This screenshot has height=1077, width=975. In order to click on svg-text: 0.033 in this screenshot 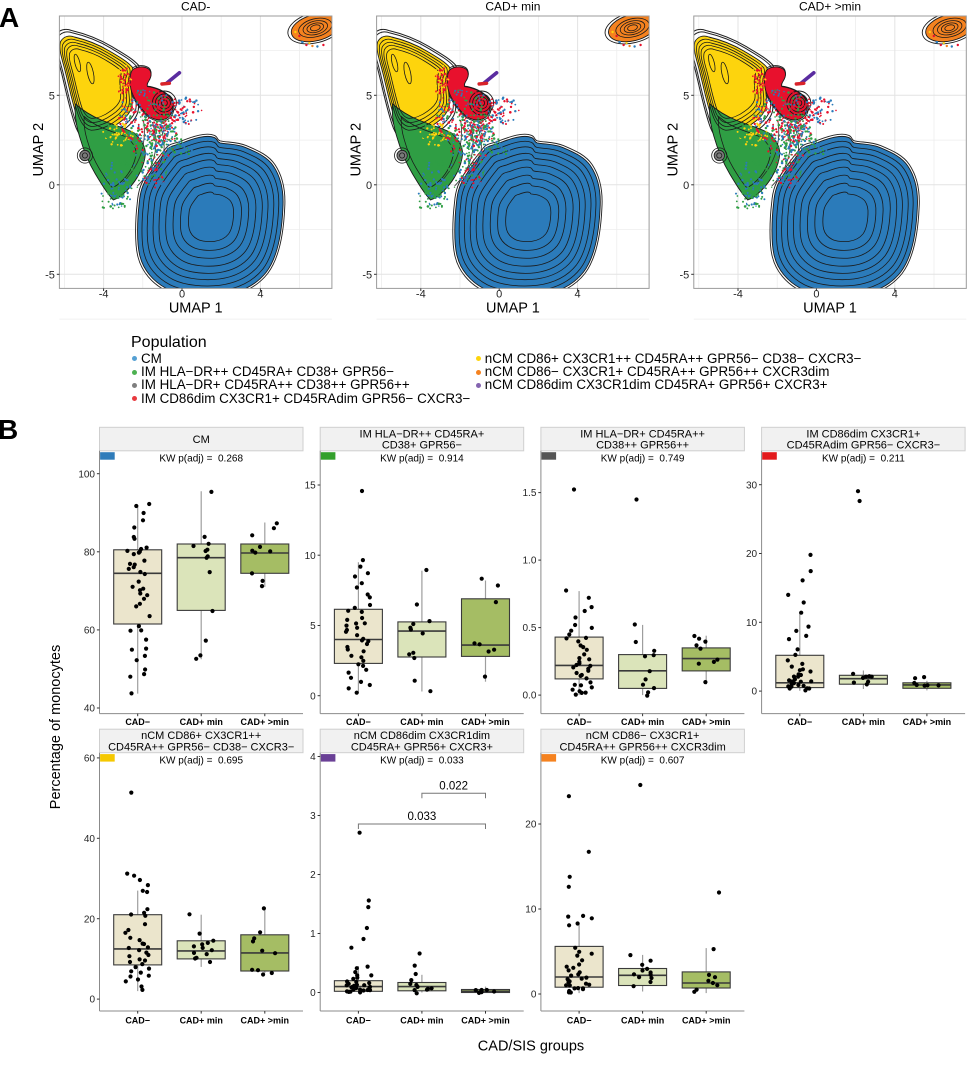, I will do `click(422, 817)`.